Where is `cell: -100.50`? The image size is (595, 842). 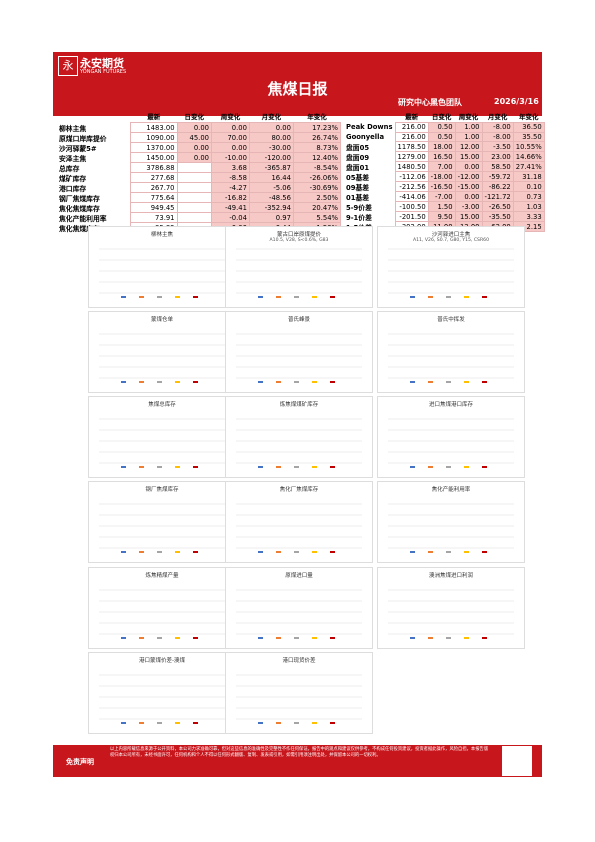 cell: -100.50 is located at coordinates (411, 207).